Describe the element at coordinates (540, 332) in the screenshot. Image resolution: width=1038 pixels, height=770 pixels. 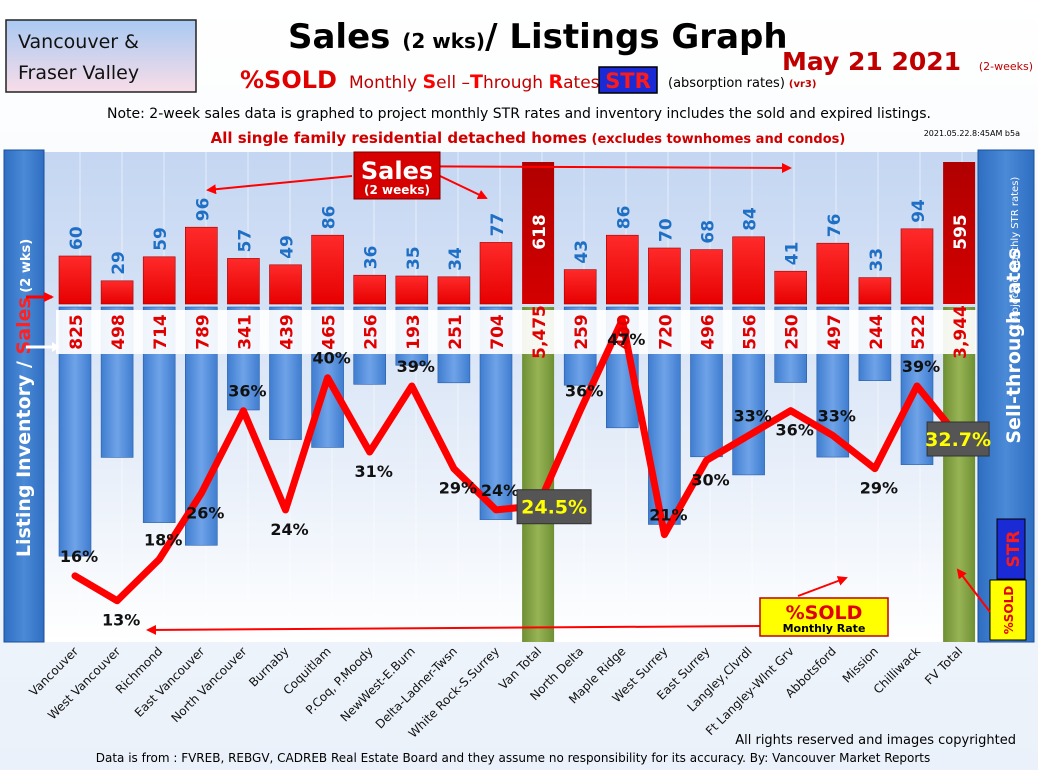
I see `listing-label: 5,475` at that location.